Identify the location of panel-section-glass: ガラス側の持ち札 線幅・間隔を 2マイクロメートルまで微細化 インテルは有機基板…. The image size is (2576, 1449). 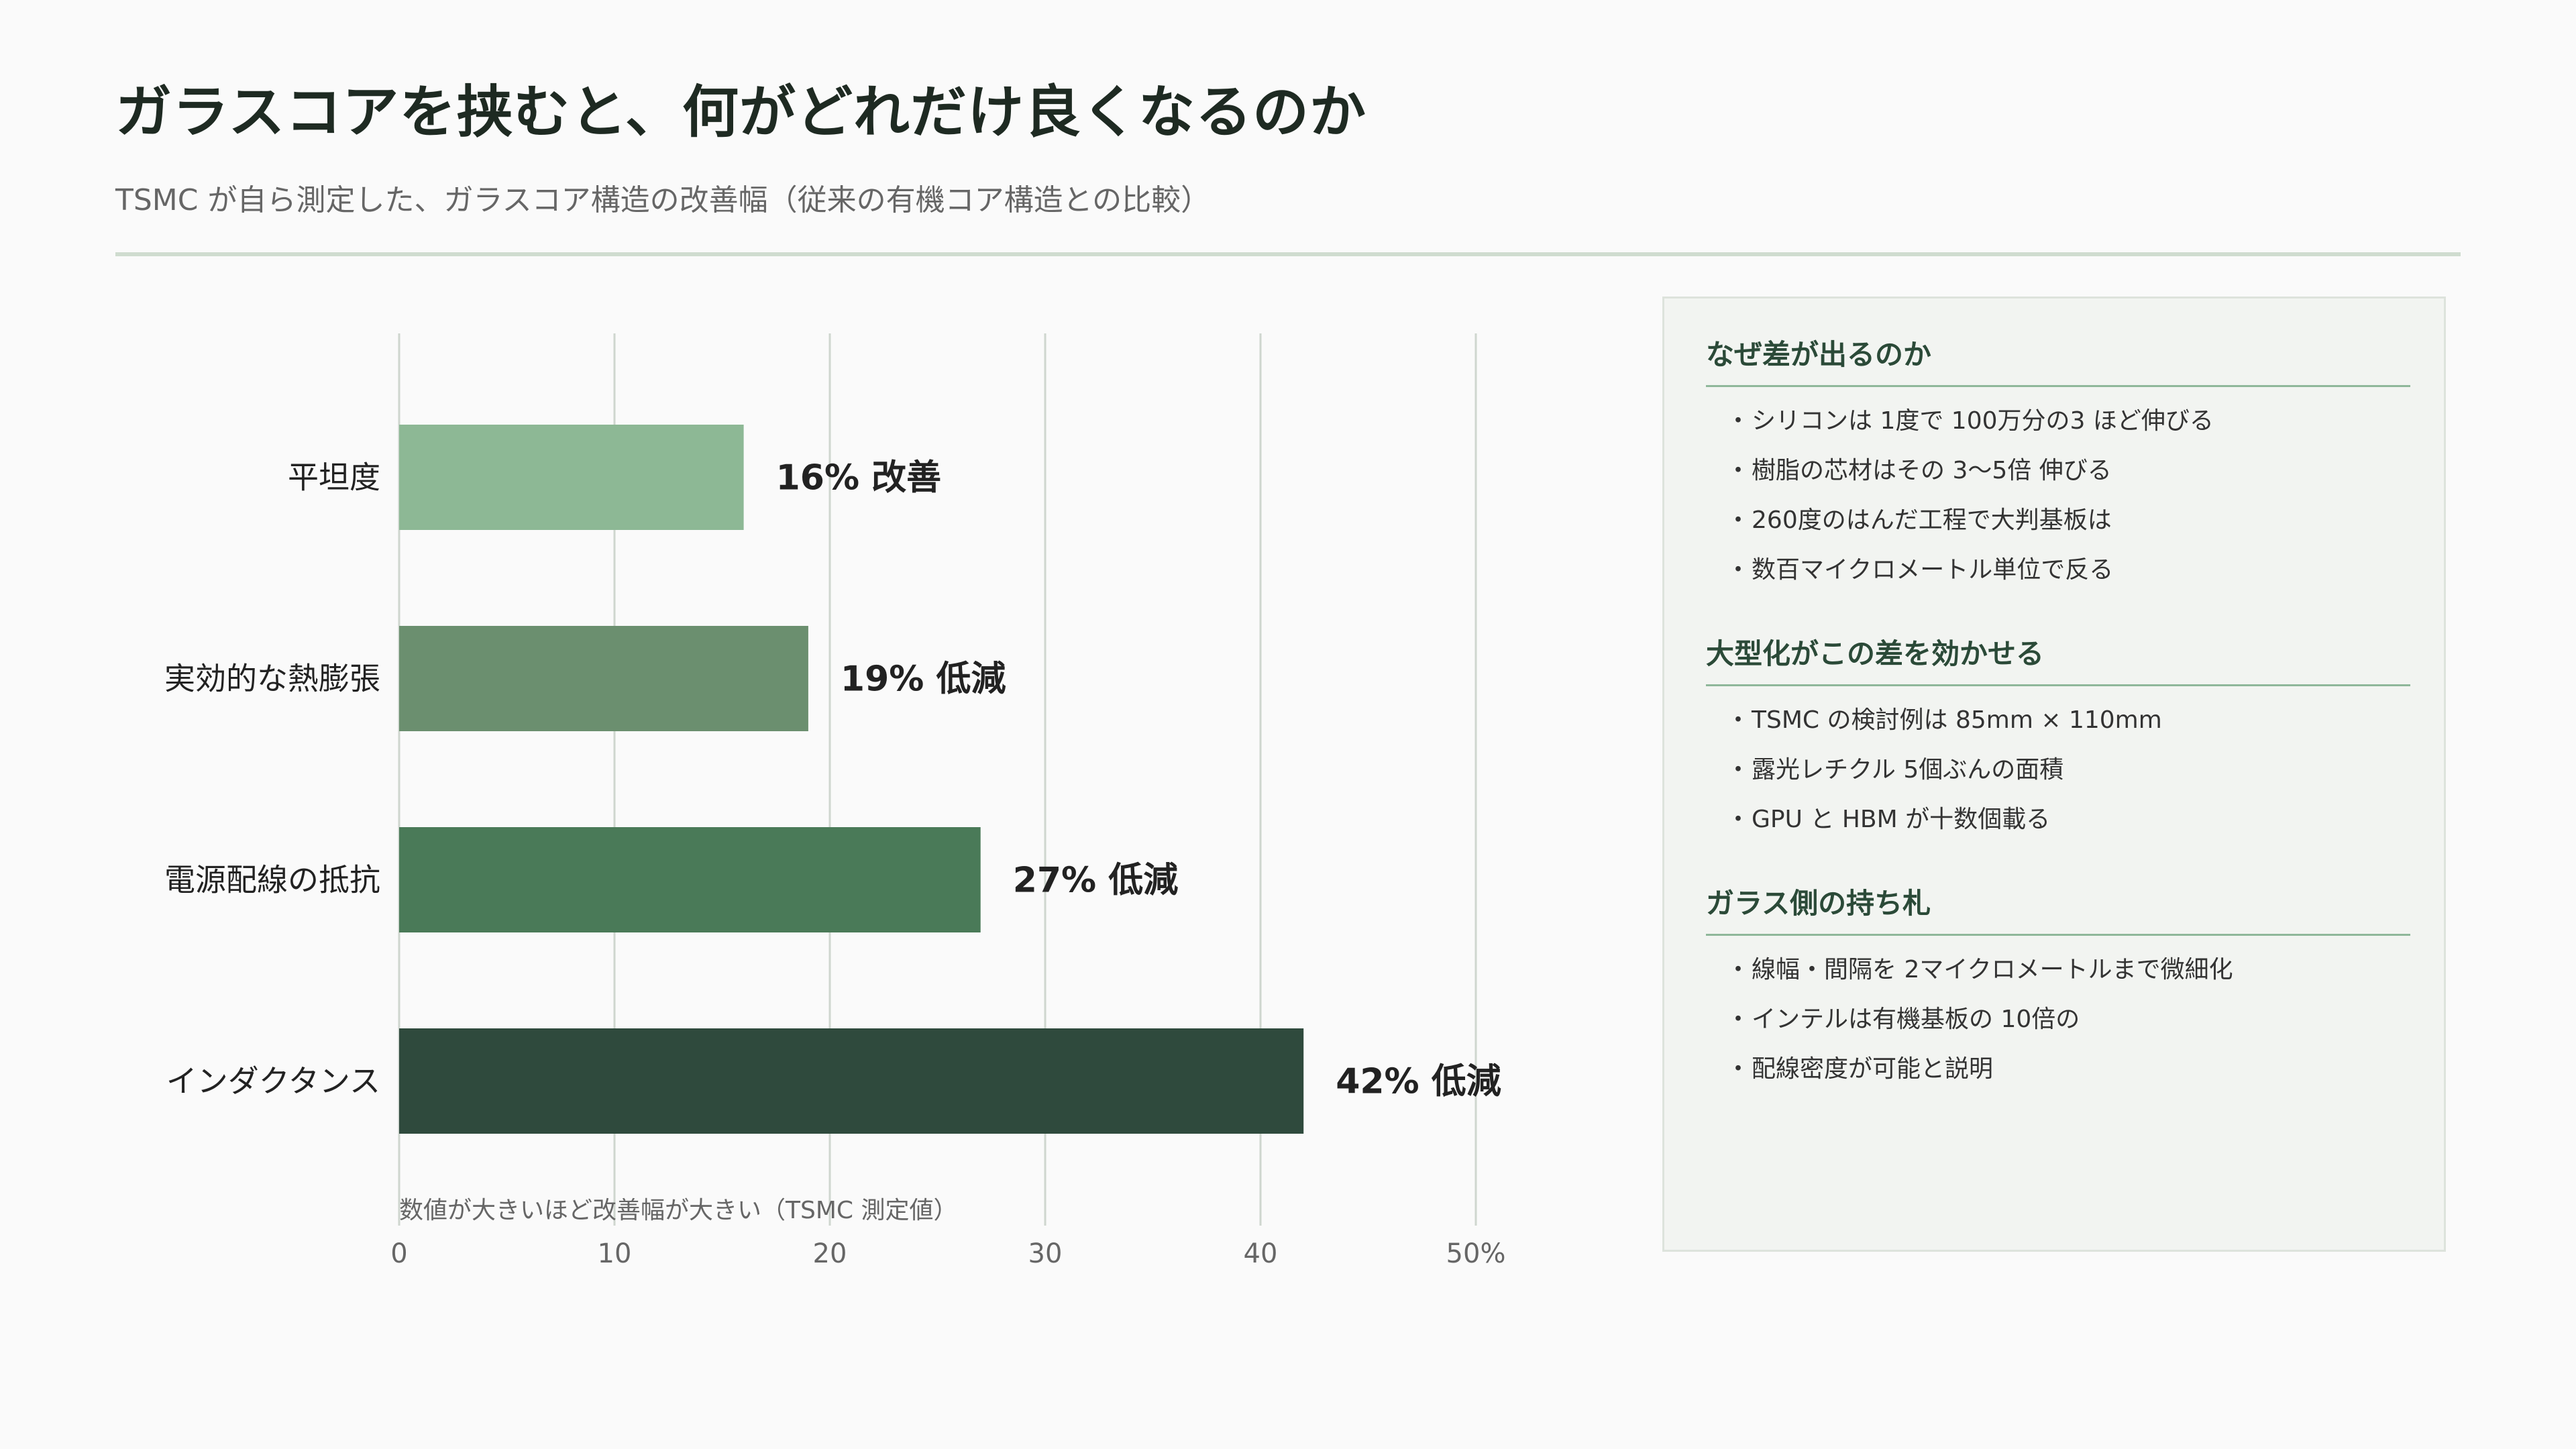
(2058, 987).